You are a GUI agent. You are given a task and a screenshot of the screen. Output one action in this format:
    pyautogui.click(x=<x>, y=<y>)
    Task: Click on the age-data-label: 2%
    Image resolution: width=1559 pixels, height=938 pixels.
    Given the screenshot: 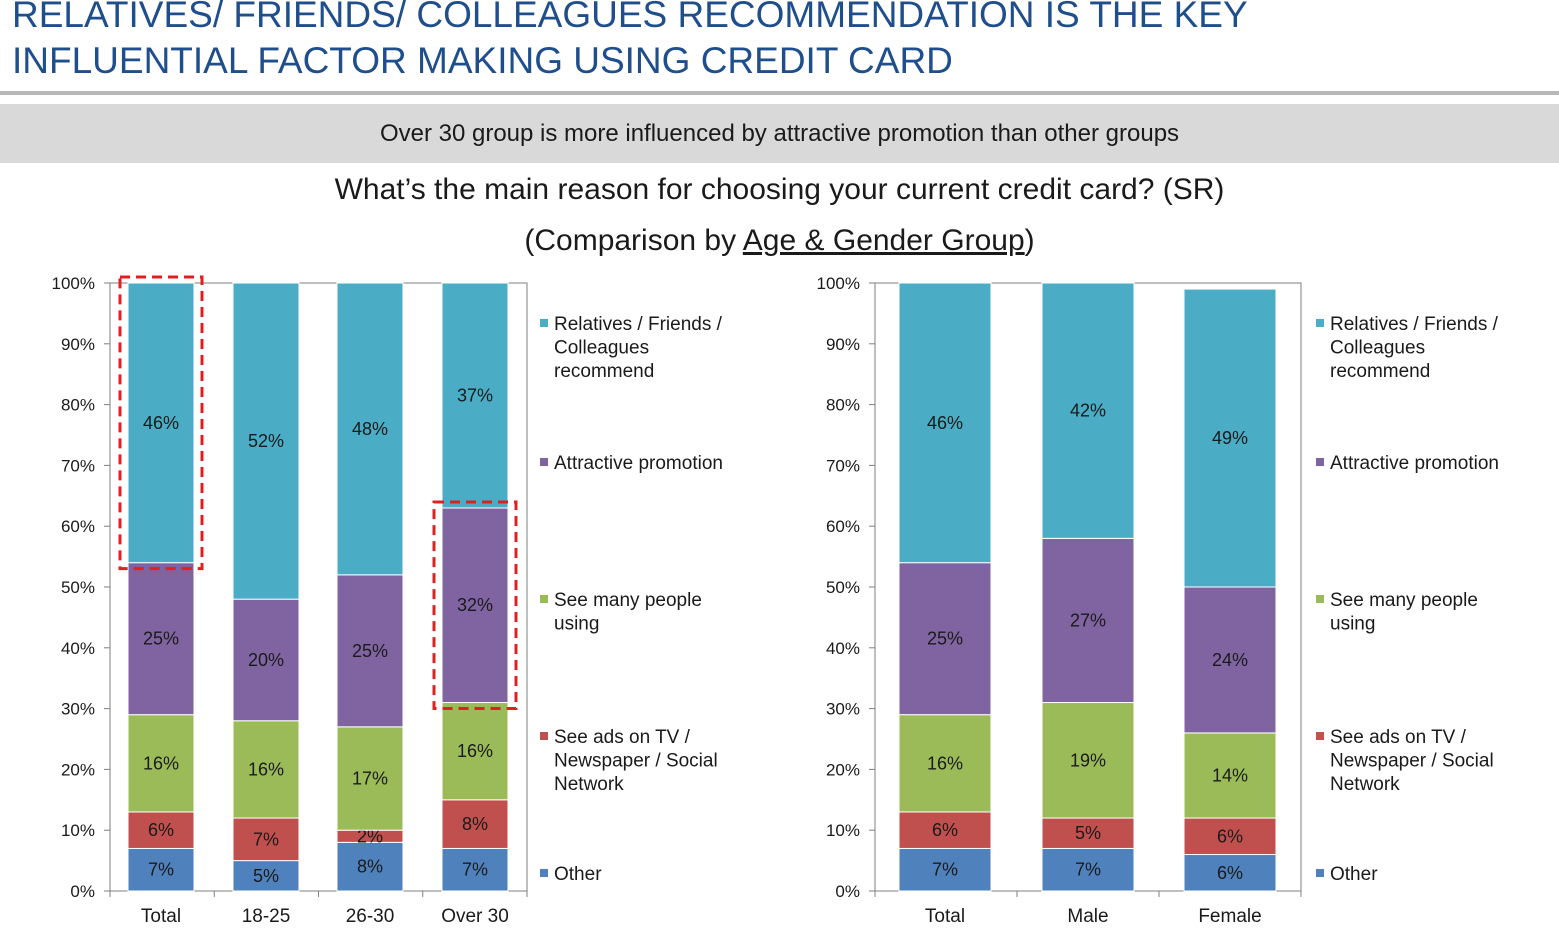 What is the action you would take?
    pyautogui.click(x=370, y=836)
    